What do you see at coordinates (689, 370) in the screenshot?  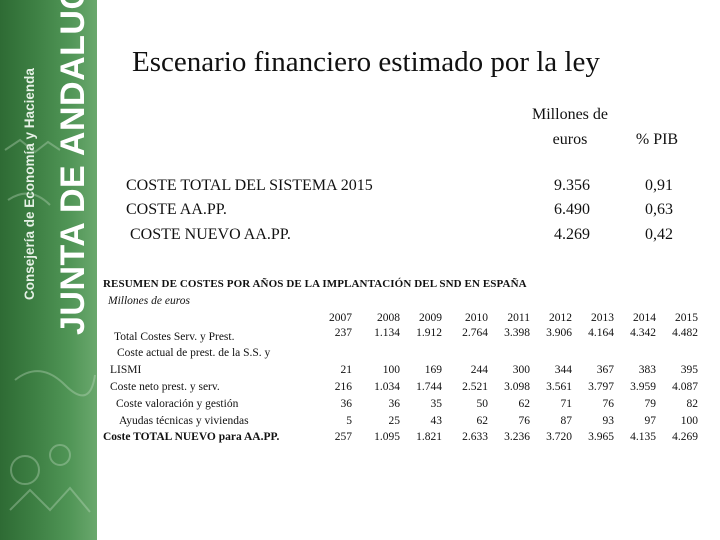 I see `table-cell: 395` at bounding box center [689, 370].